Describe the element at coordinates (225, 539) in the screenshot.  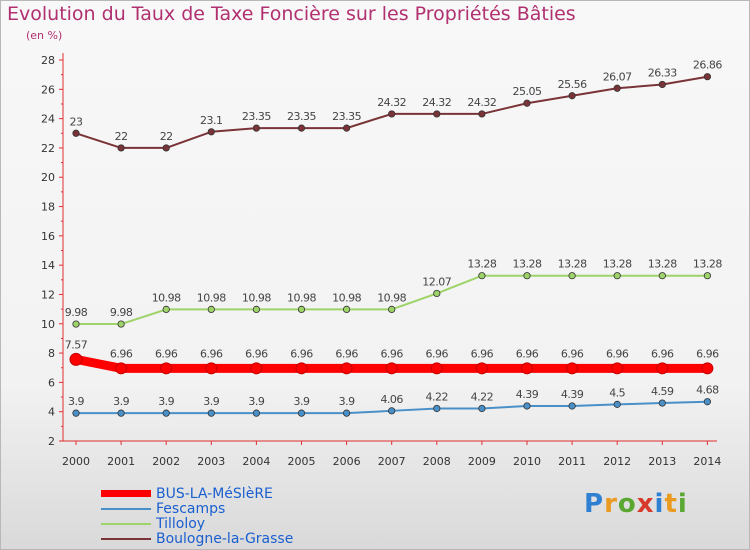
I see `legend-label: Boulogne-la-Grasse` at that location.